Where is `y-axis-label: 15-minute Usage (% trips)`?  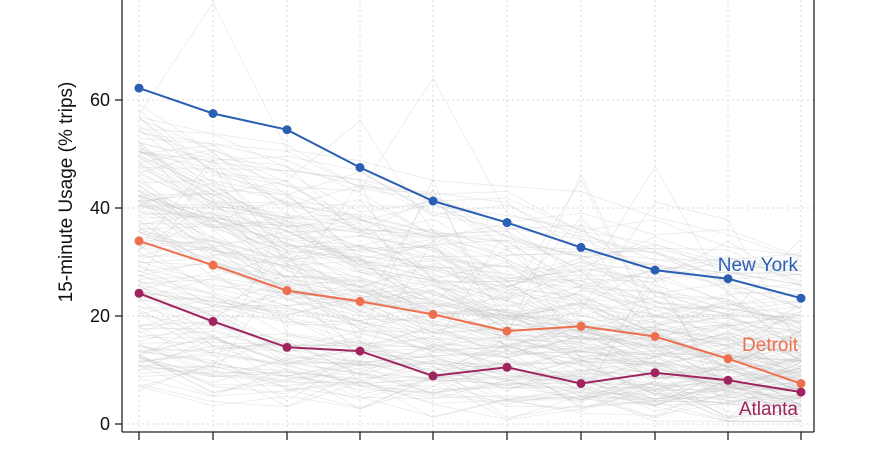
y-axis-label: 15-minute Usage (% trips) is located at coordinates (66, 192).